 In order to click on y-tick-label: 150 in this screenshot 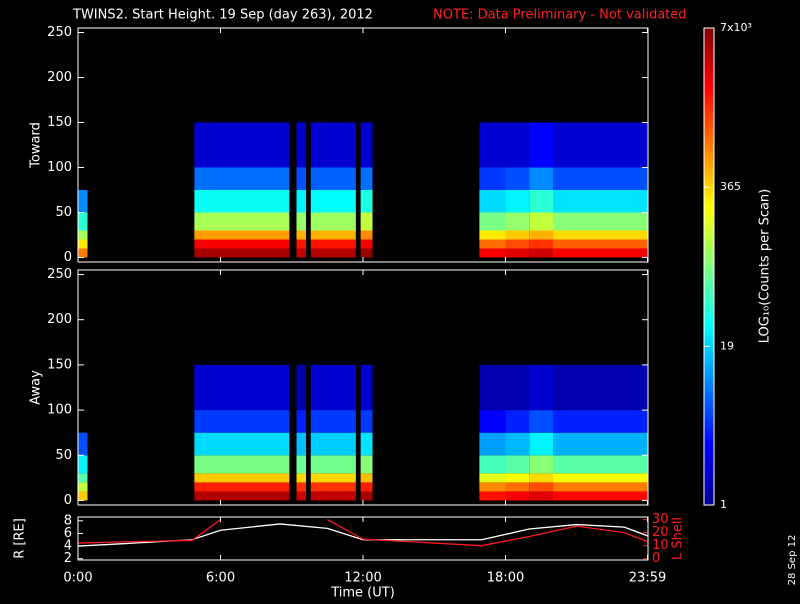, I will do `click(59, 364)`.